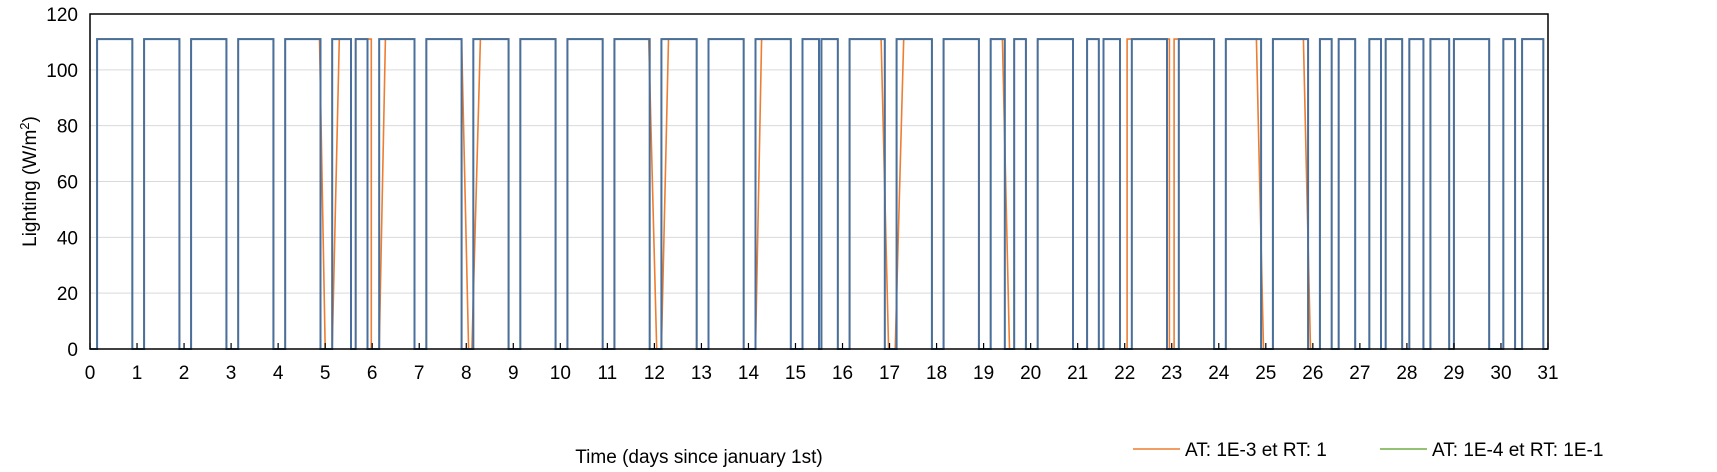  I want to click on x-tick-label: 25, so click(1265, 373).